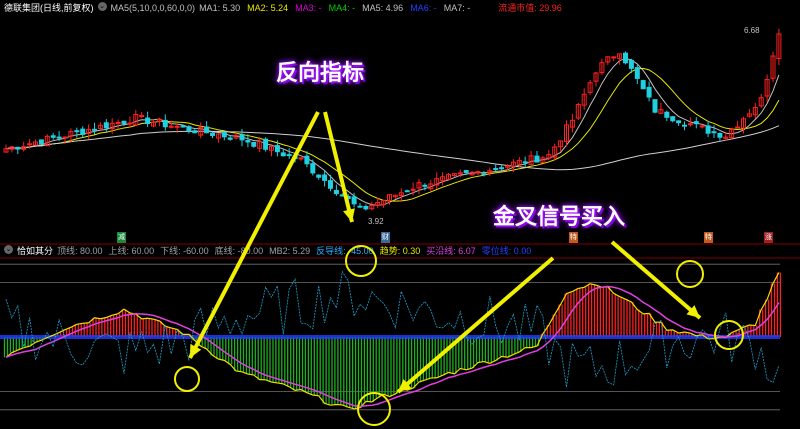 This screenshot has width=800, height=429. Describe the element at coordinates (390, 337) in the screenshot. I see `zero-line` at that location.